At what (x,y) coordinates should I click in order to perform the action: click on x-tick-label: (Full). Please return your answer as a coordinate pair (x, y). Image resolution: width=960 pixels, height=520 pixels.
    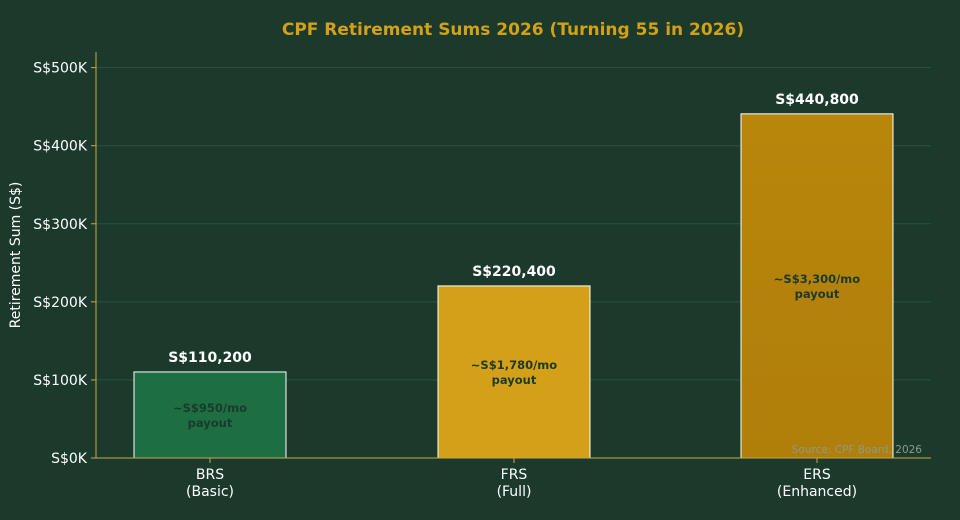
    Looking at the image, I should click on (514, 492).